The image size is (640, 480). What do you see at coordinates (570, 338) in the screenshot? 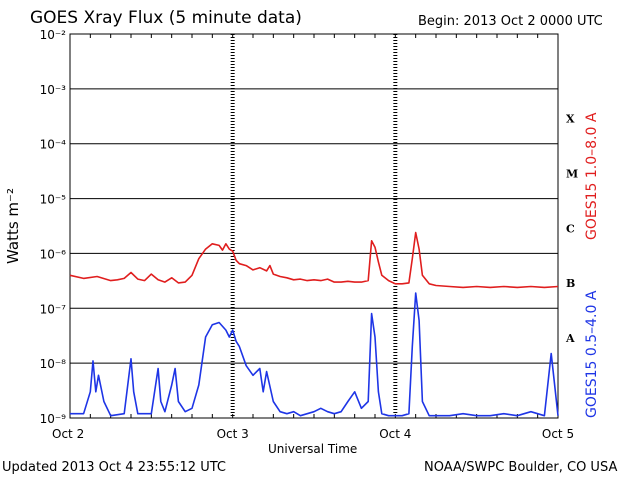
I see `flare-class-label: A` at bounding box center [570, 338].